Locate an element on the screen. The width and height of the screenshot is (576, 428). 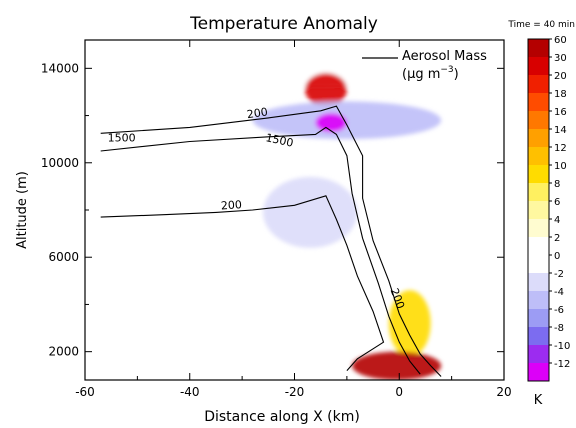
anomaly-upper-warm-core is located at coordinates (325, 90).